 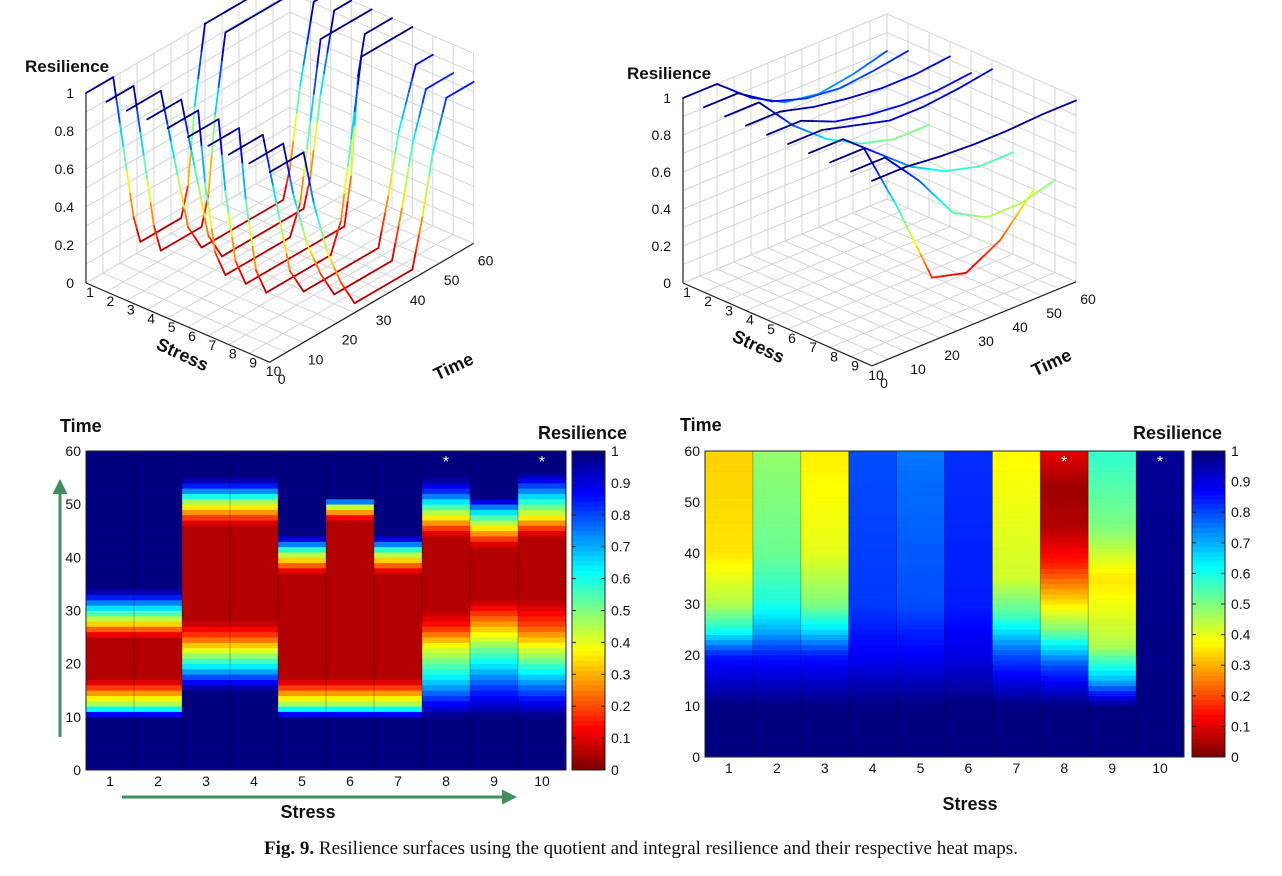 What do you see at coordinates (172, 327) in the screenshot?
I see `stress-tick-label: 5` at bounding box center [172, 327].